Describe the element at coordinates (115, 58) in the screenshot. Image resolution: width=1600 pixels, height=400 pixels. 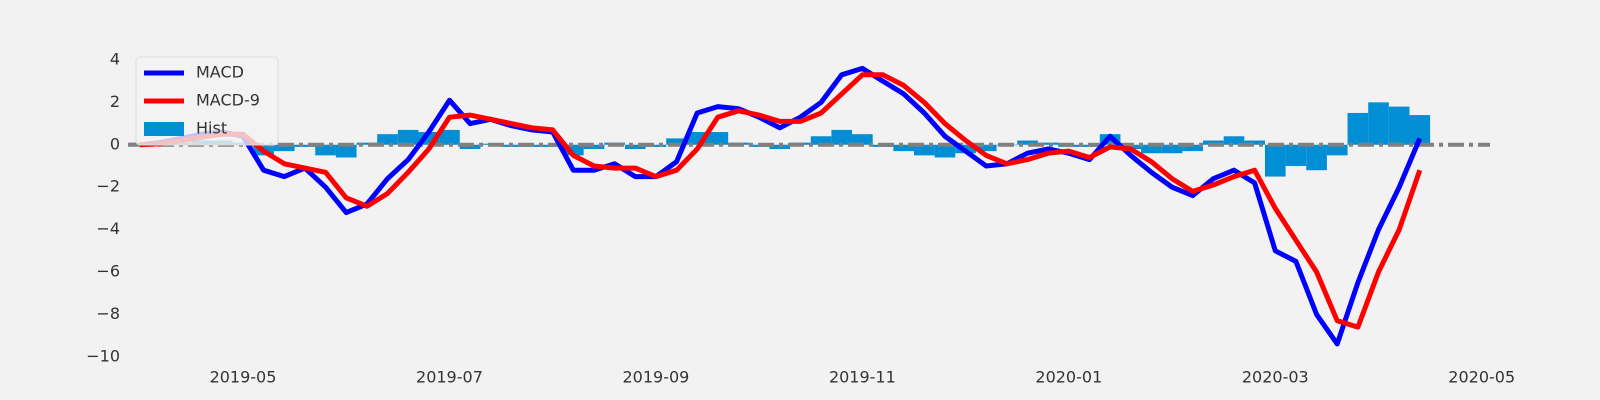
I see `y-tick-label: 4` at that location.